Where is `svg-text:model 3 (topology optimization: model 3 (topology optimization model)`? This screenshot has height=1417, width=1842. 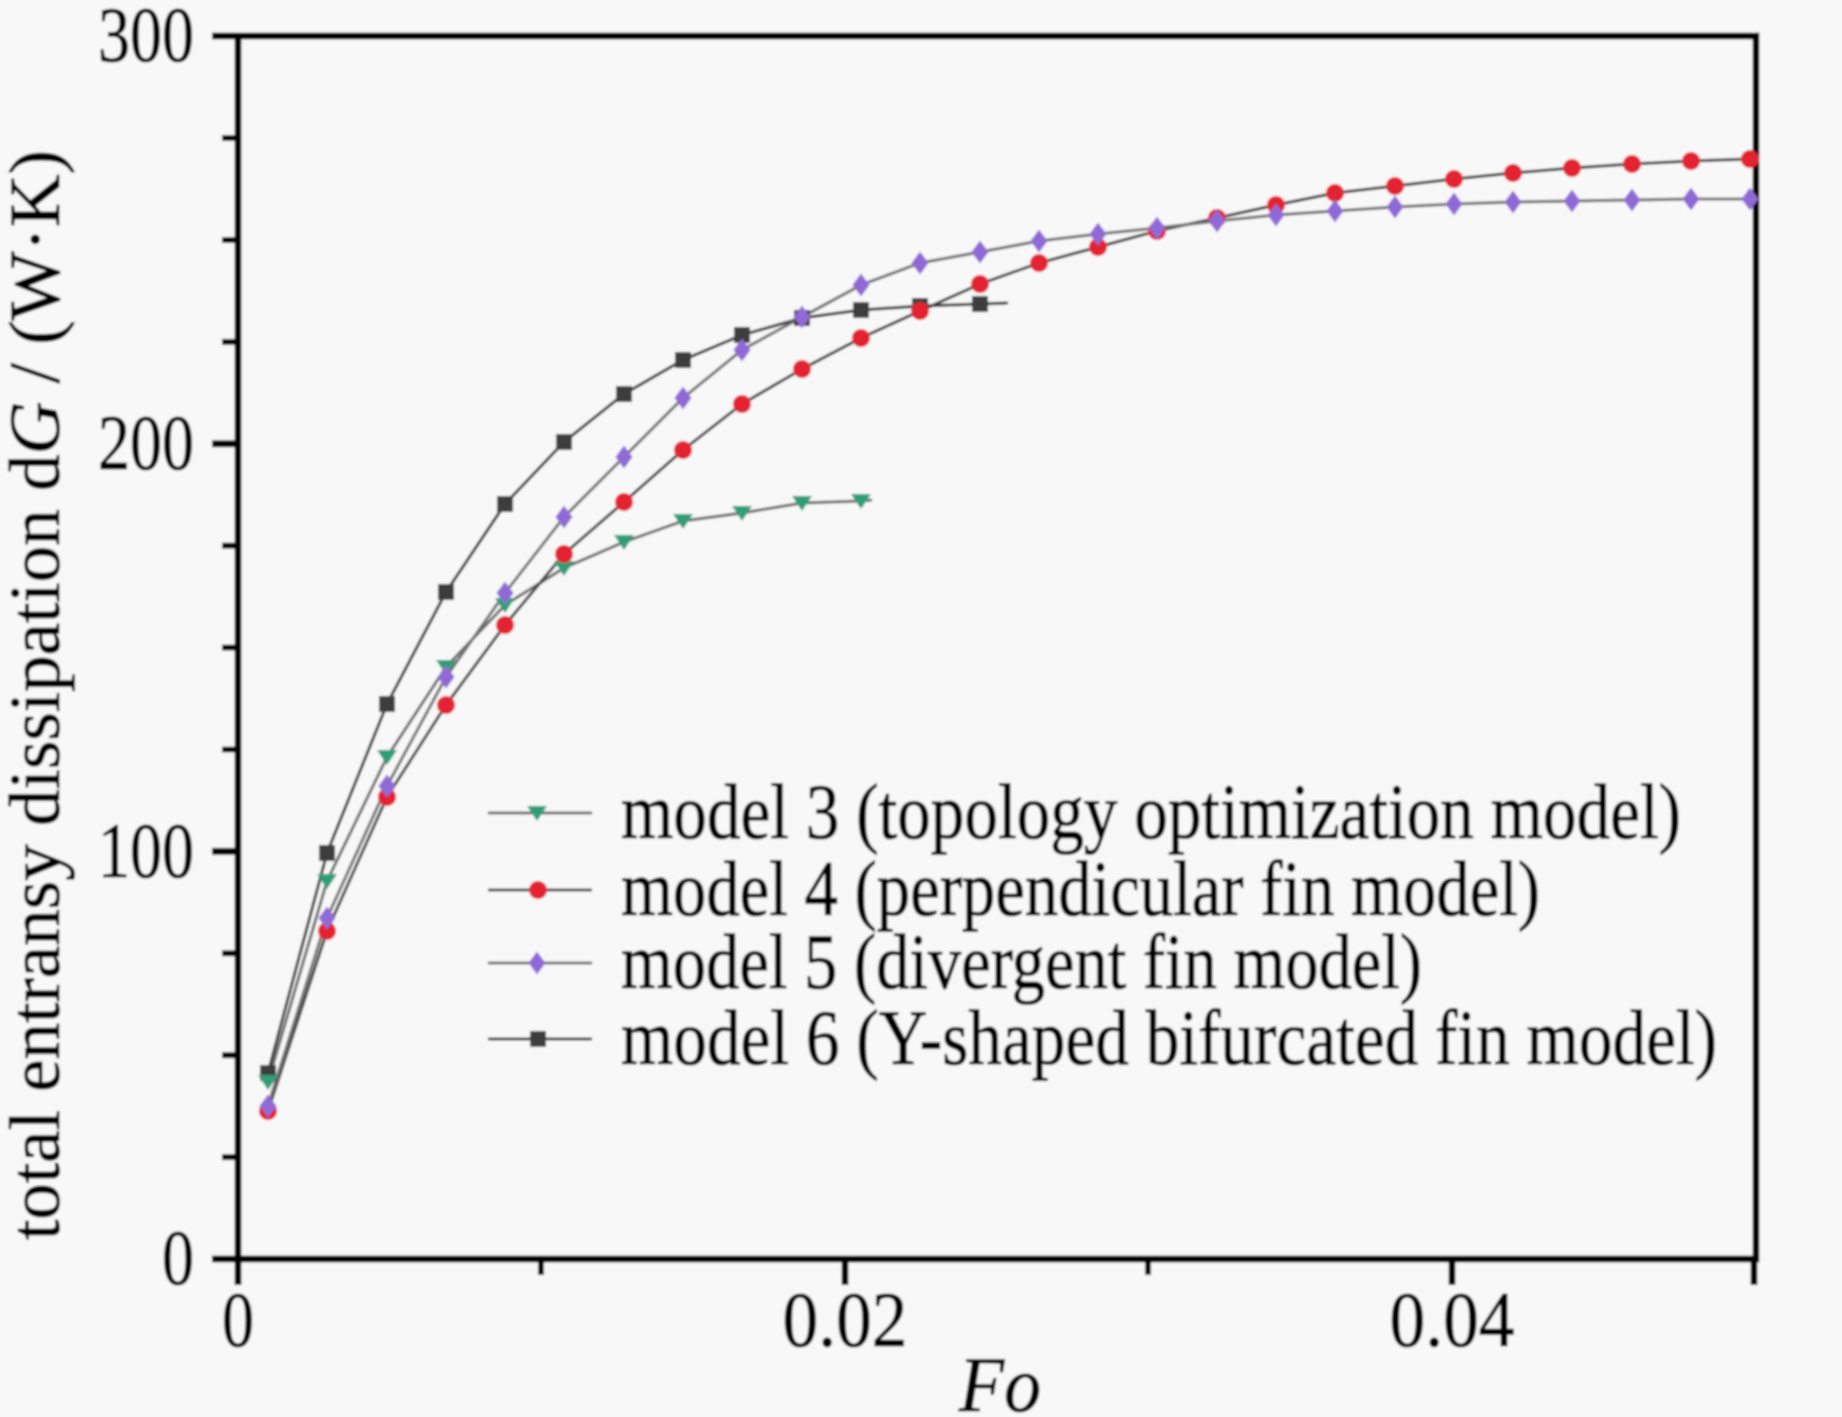
svg-text:model 3 (topology optimization: model 3 (topology optimization model) is located at coordinates (1151, 811).